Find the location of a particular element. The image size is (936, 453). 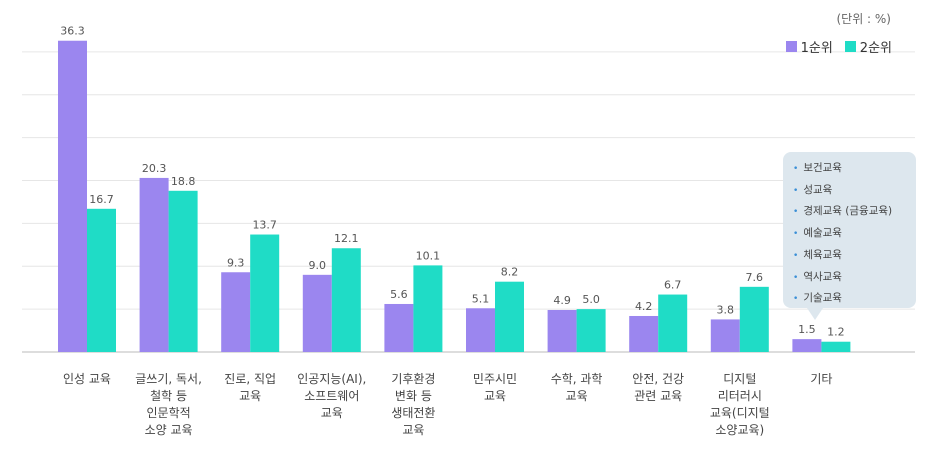

callout-item: • 경제교육 (금융교육) is located at coordinates (854, 212).